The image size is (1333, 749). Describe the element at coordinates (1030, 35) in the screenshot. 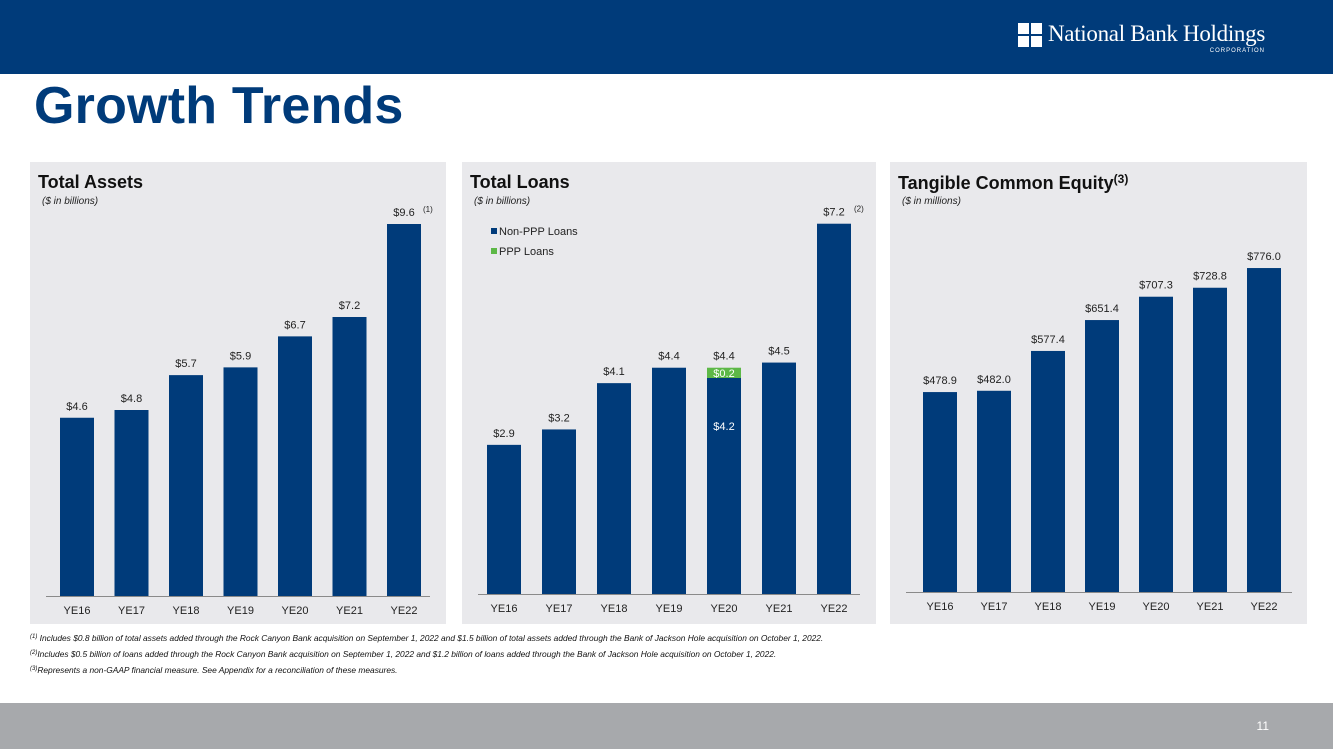

I see `logo-squares-icon` at that location.